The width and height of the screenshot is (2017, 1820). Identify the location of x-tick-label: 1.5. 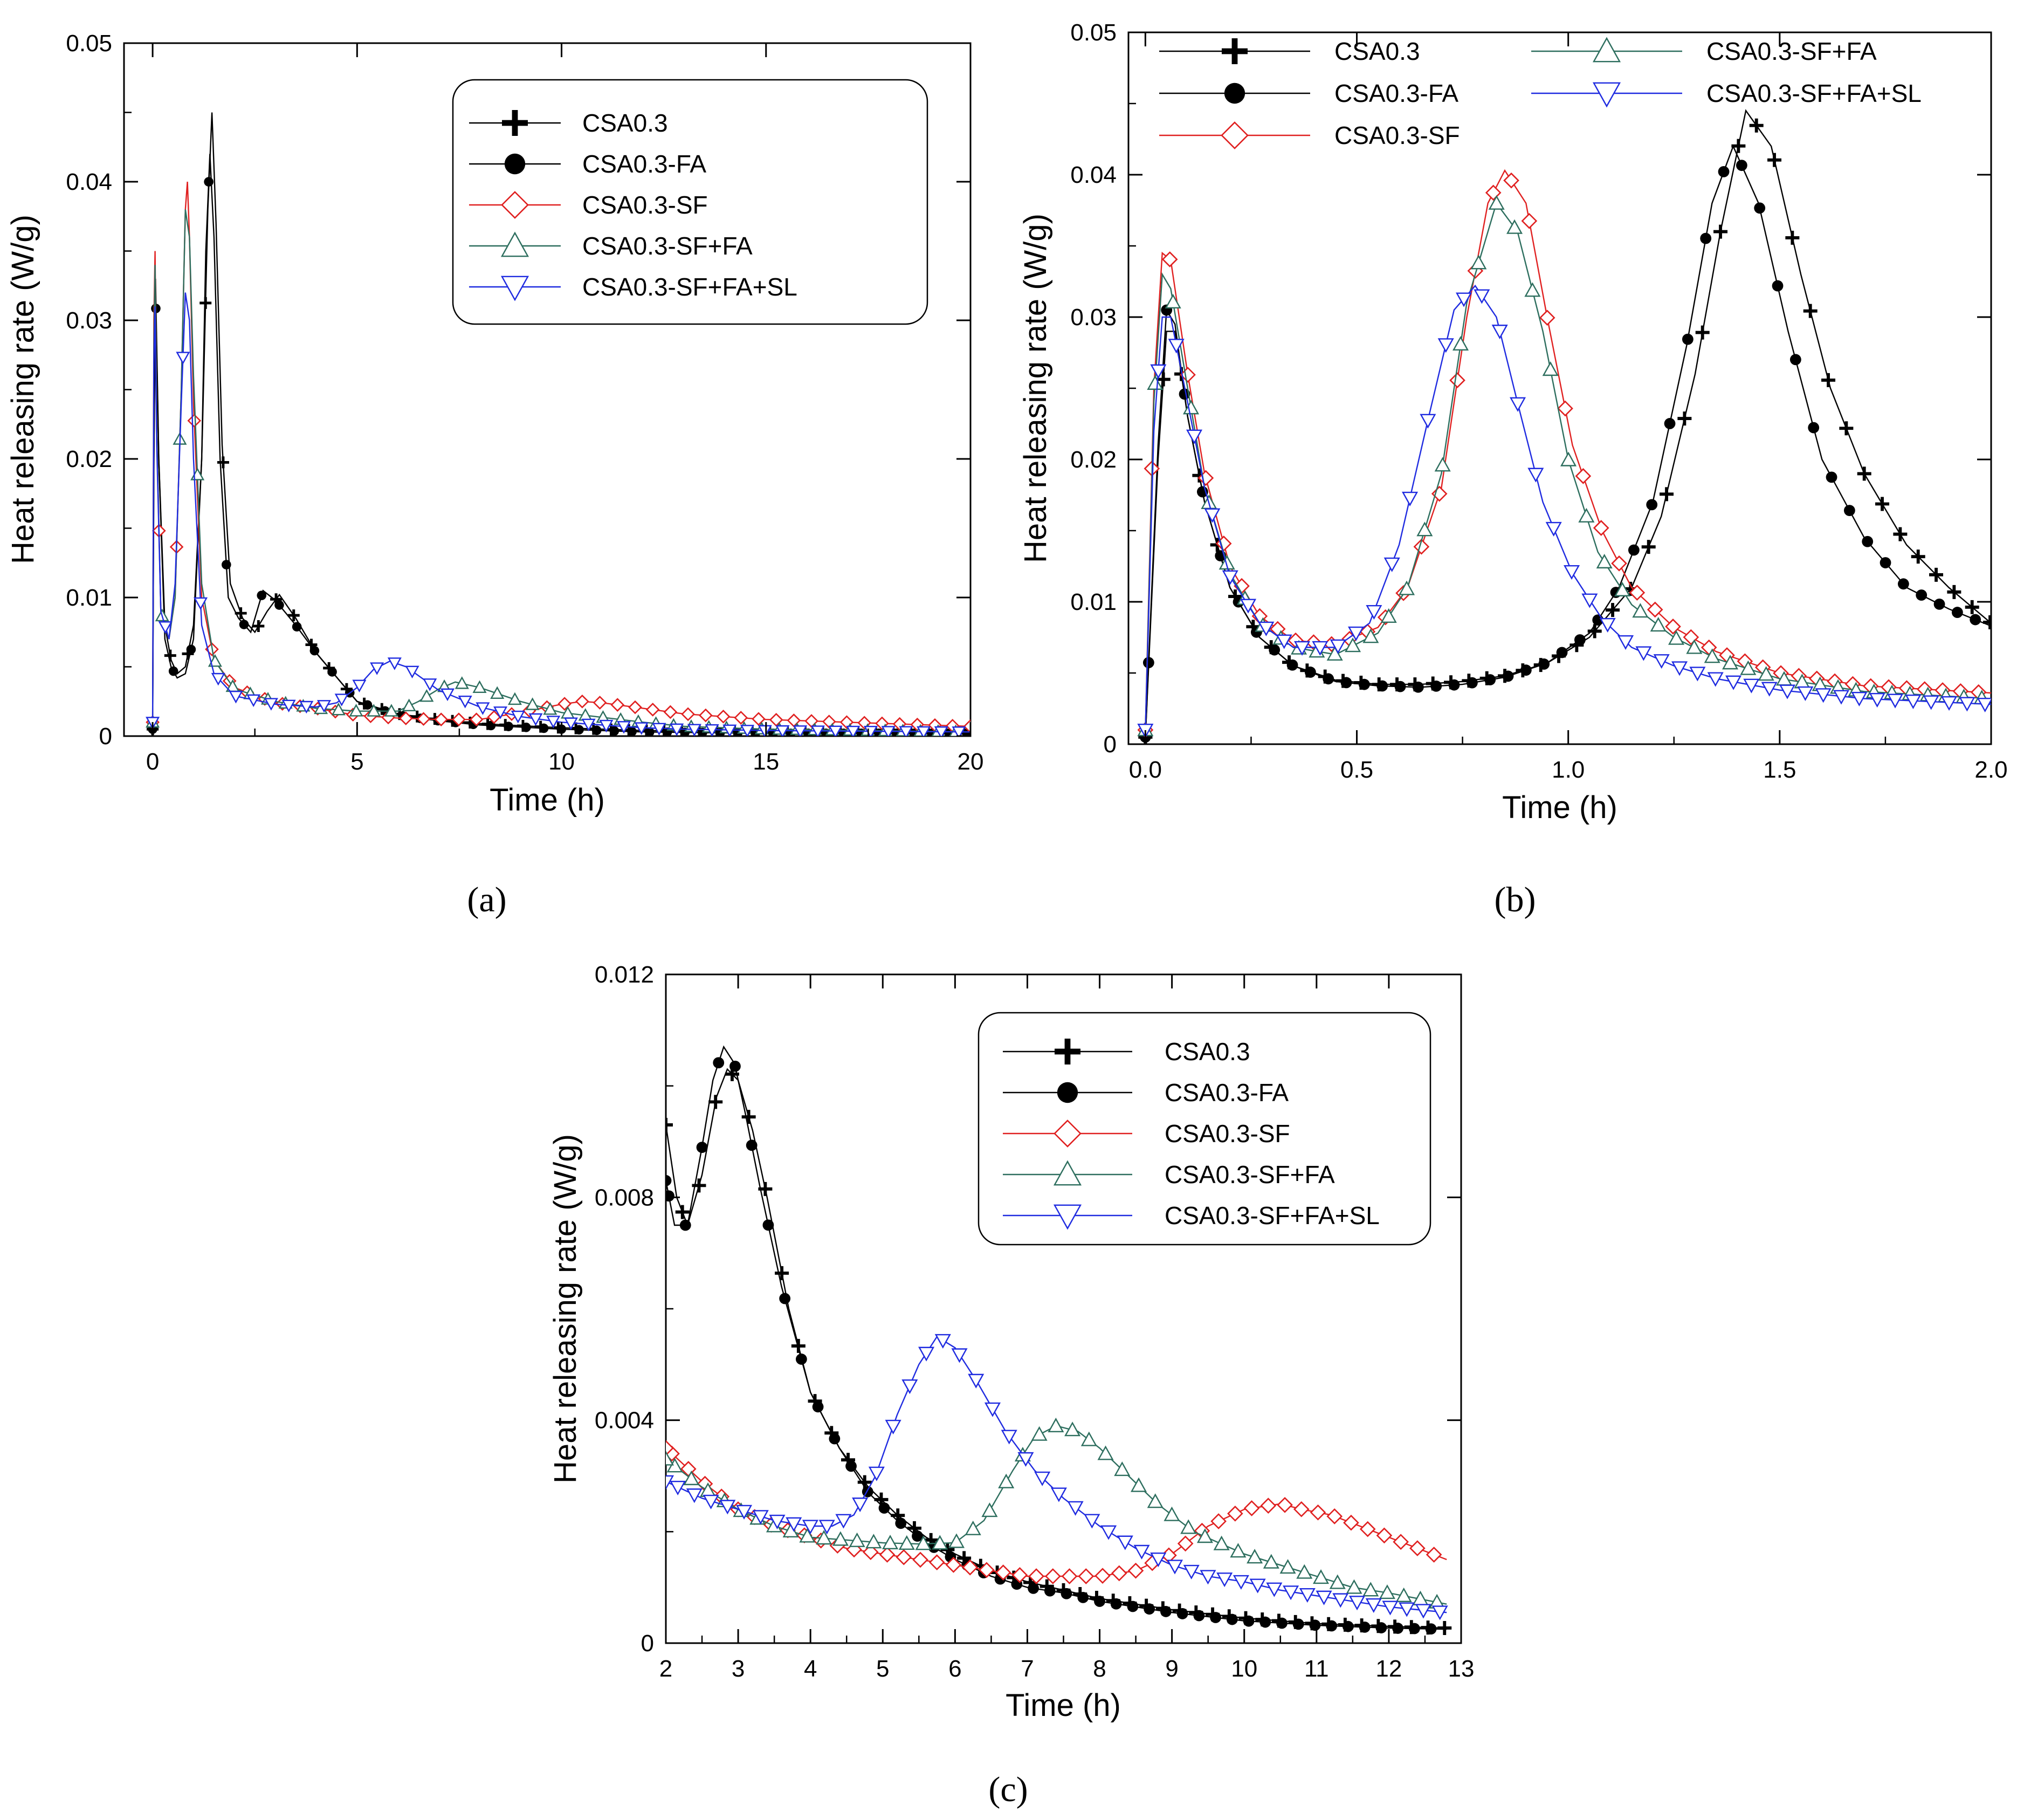
(1779, 770).